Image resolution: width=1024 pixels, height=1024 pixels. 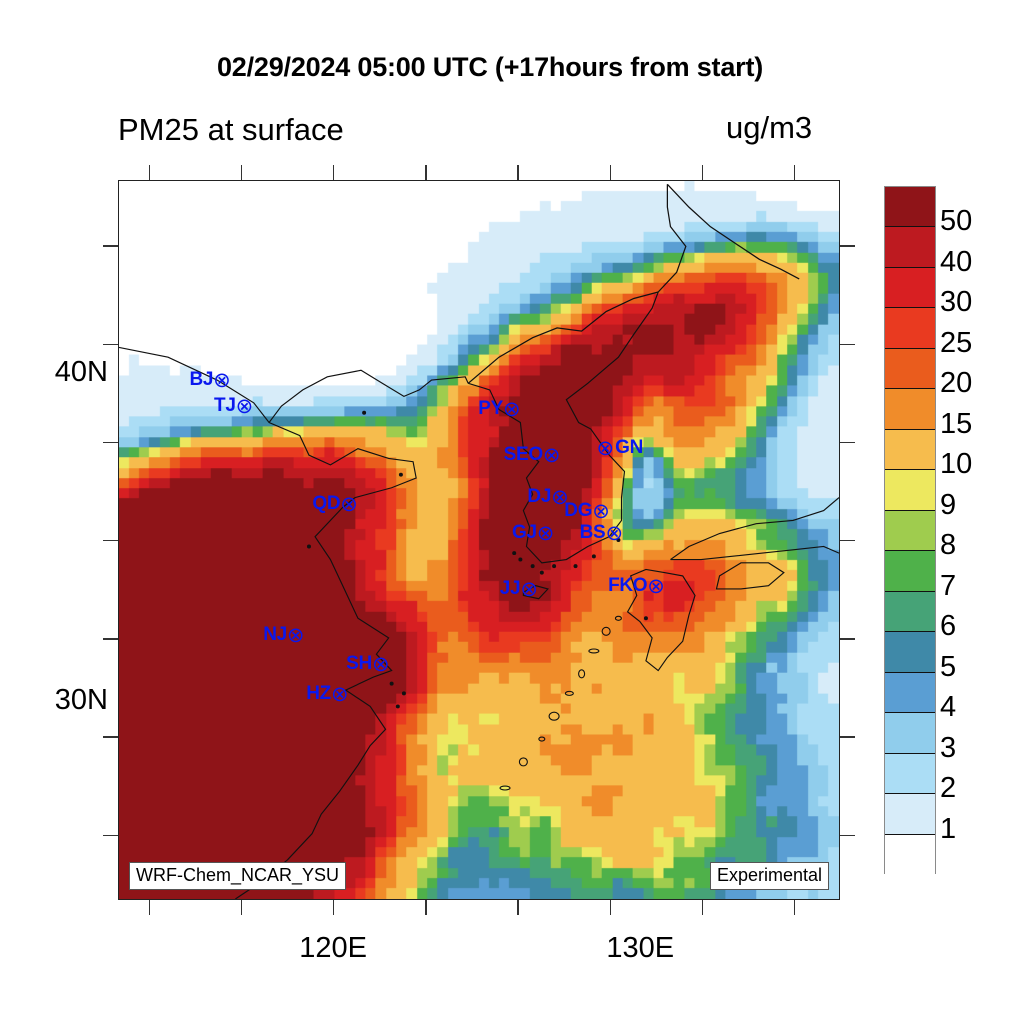 I want to click on city-marker-hz: HZ⊗, so click(x=327, y=694).